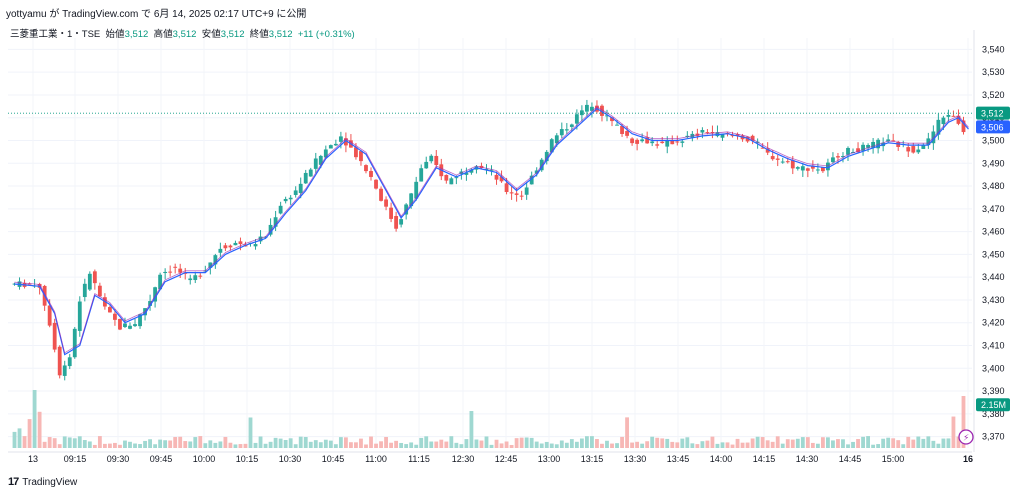 The width and height of the screenshot is (1024, 494). I want to click on x-tick-label: 14:30, so click(807, 459).